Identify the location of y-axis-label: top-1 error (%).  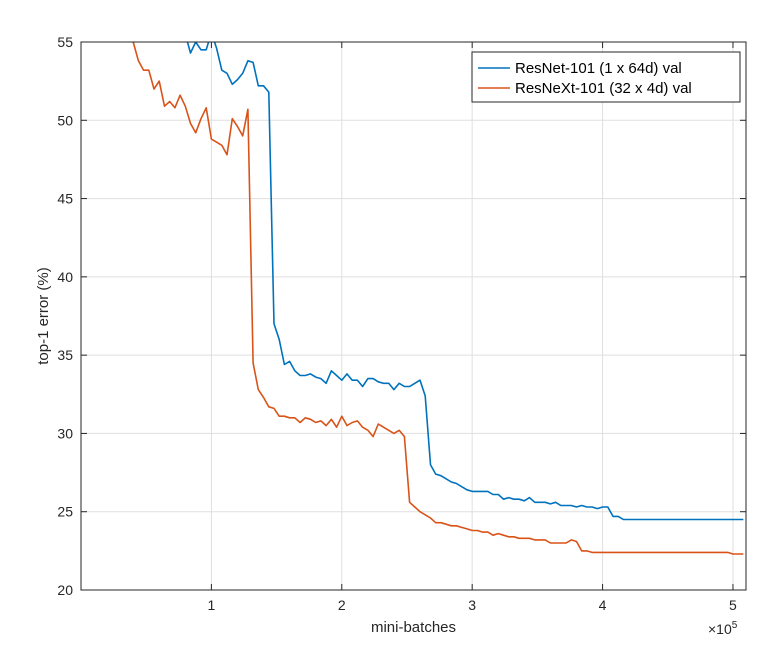
(43, 316).